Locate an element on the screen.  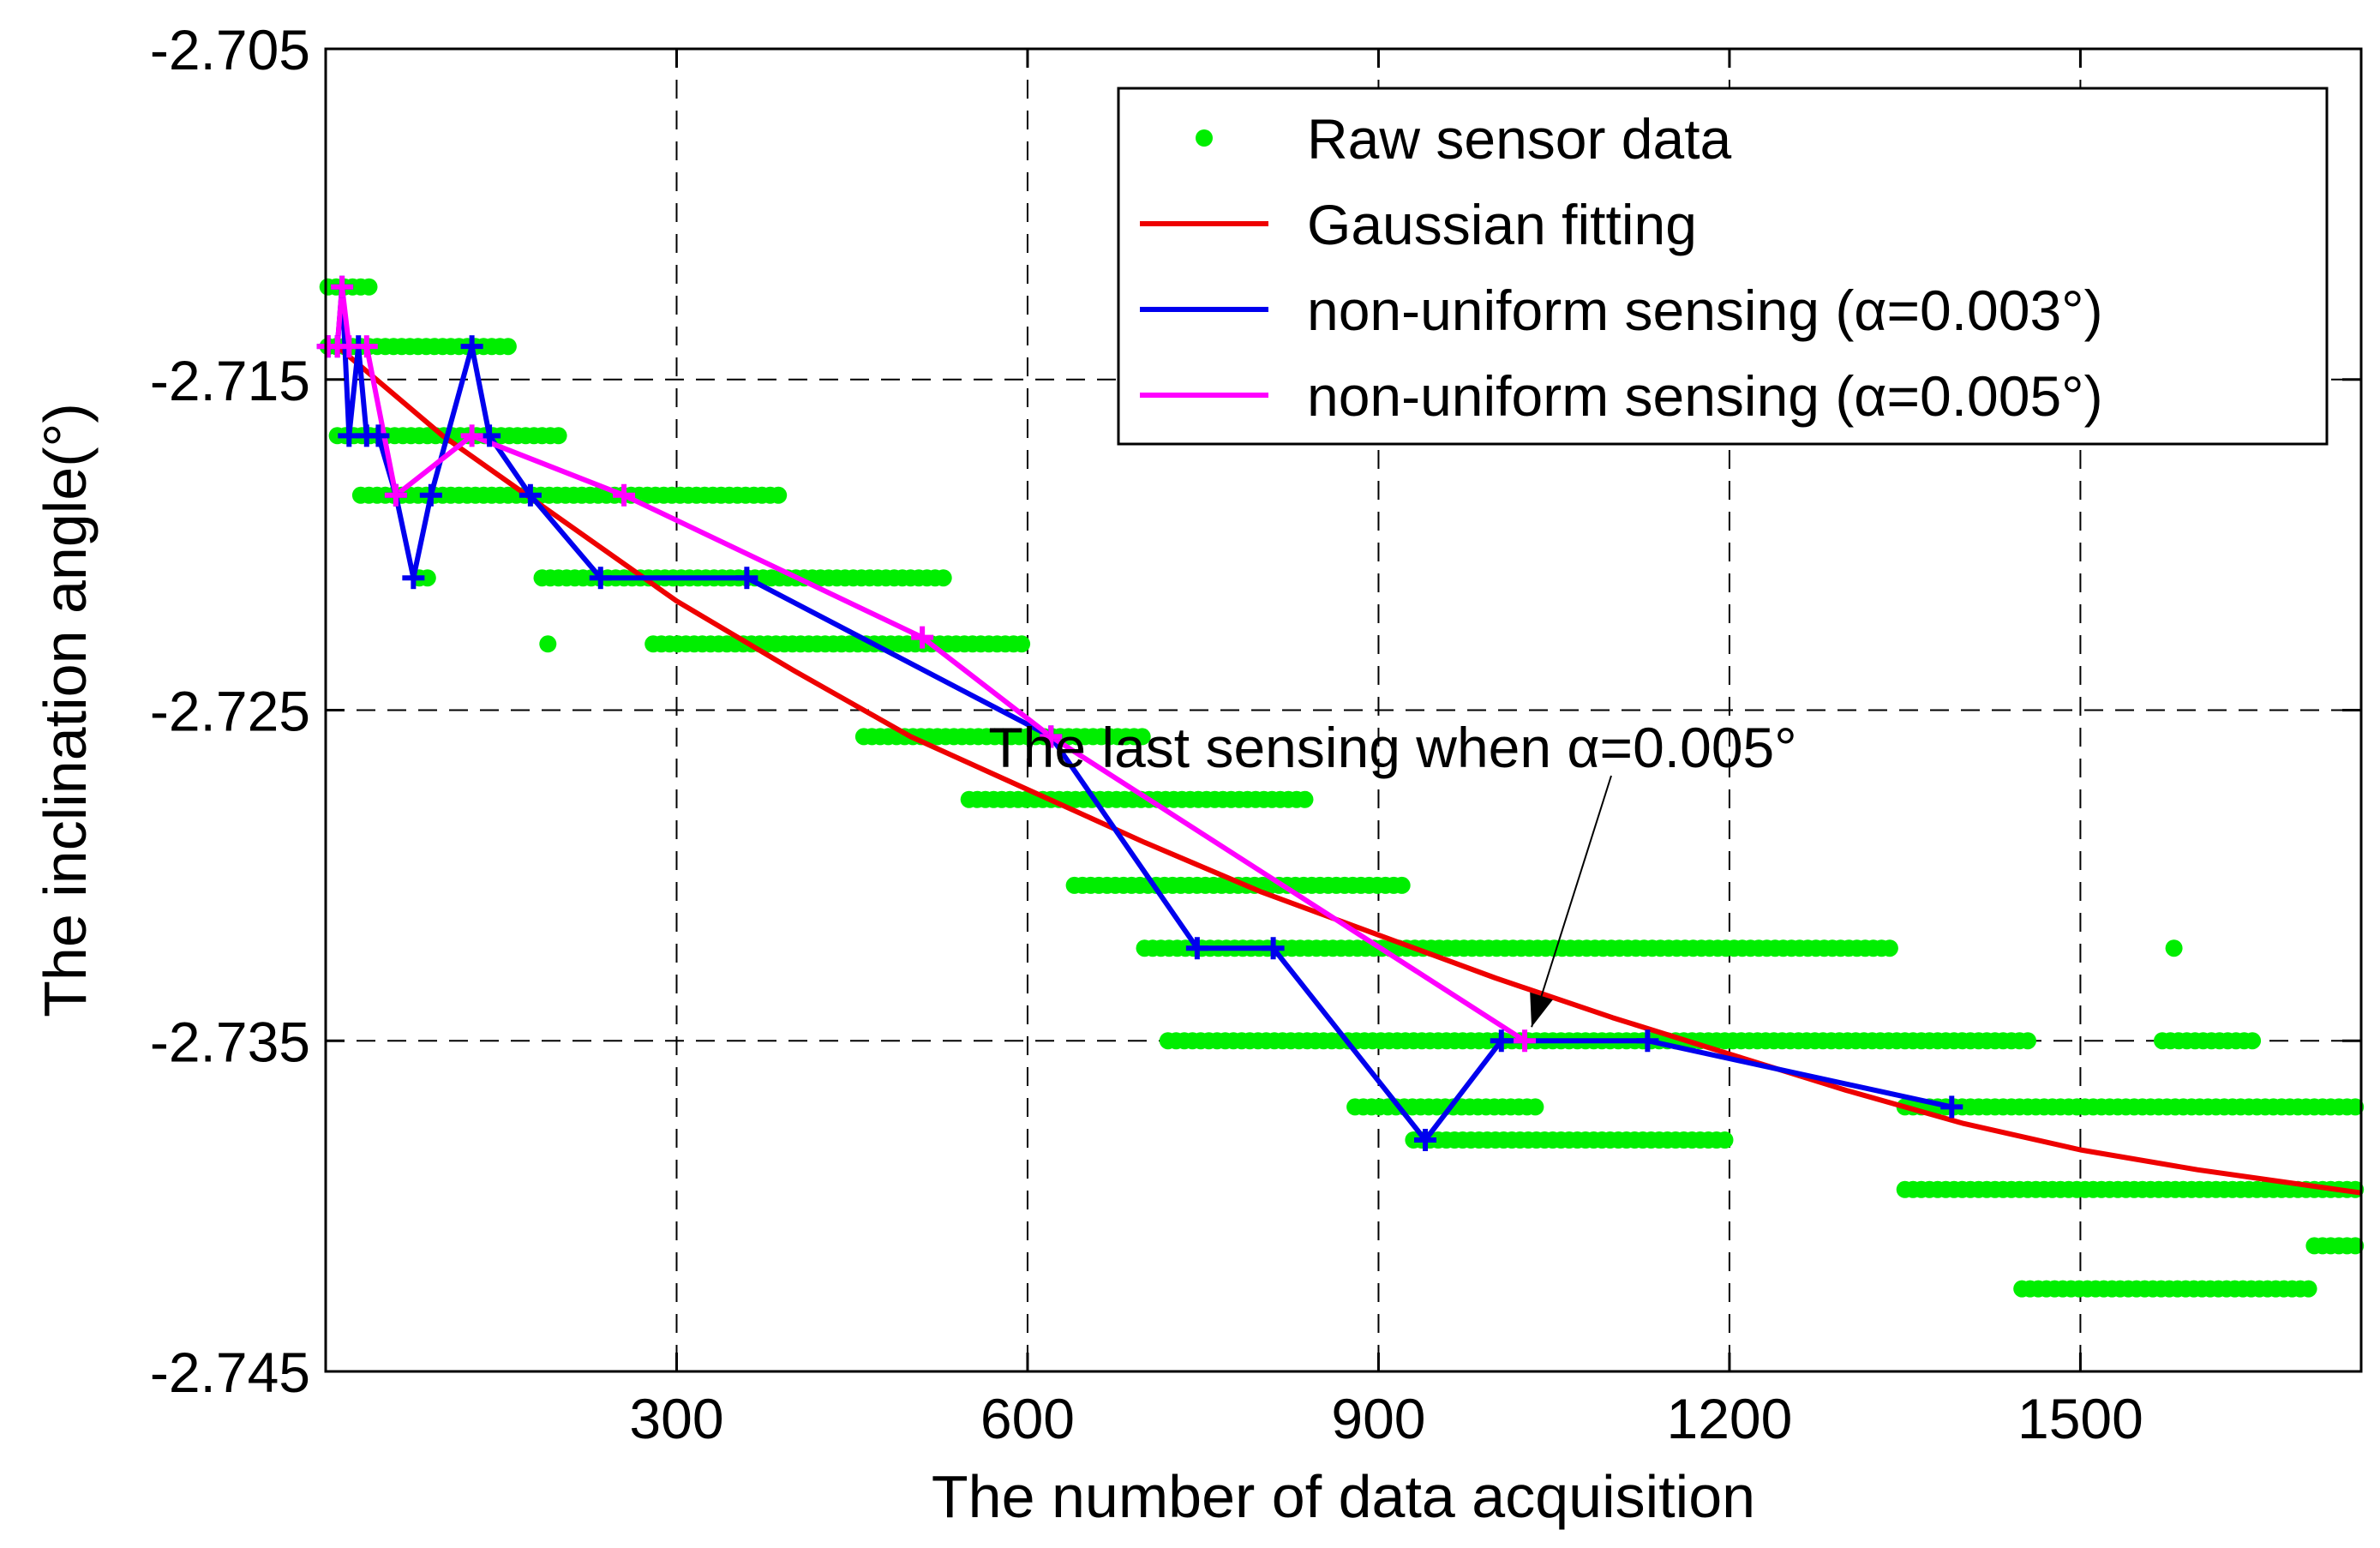
y-tick-label: -2.705 is located at coordinates (230, 49).